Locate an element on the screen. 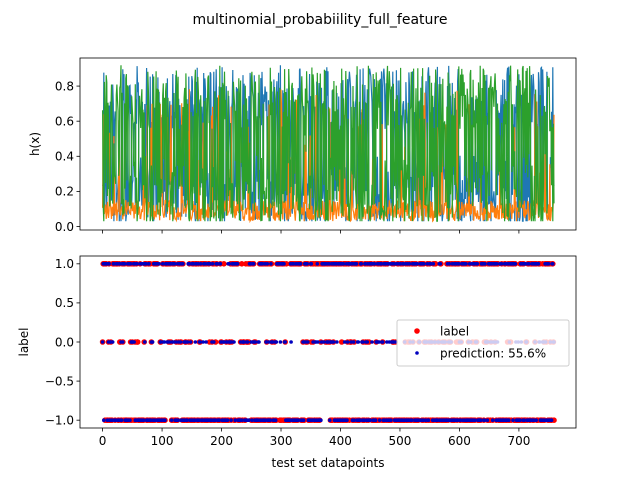  legend-label-label: label is located at coordinates (454, 332).